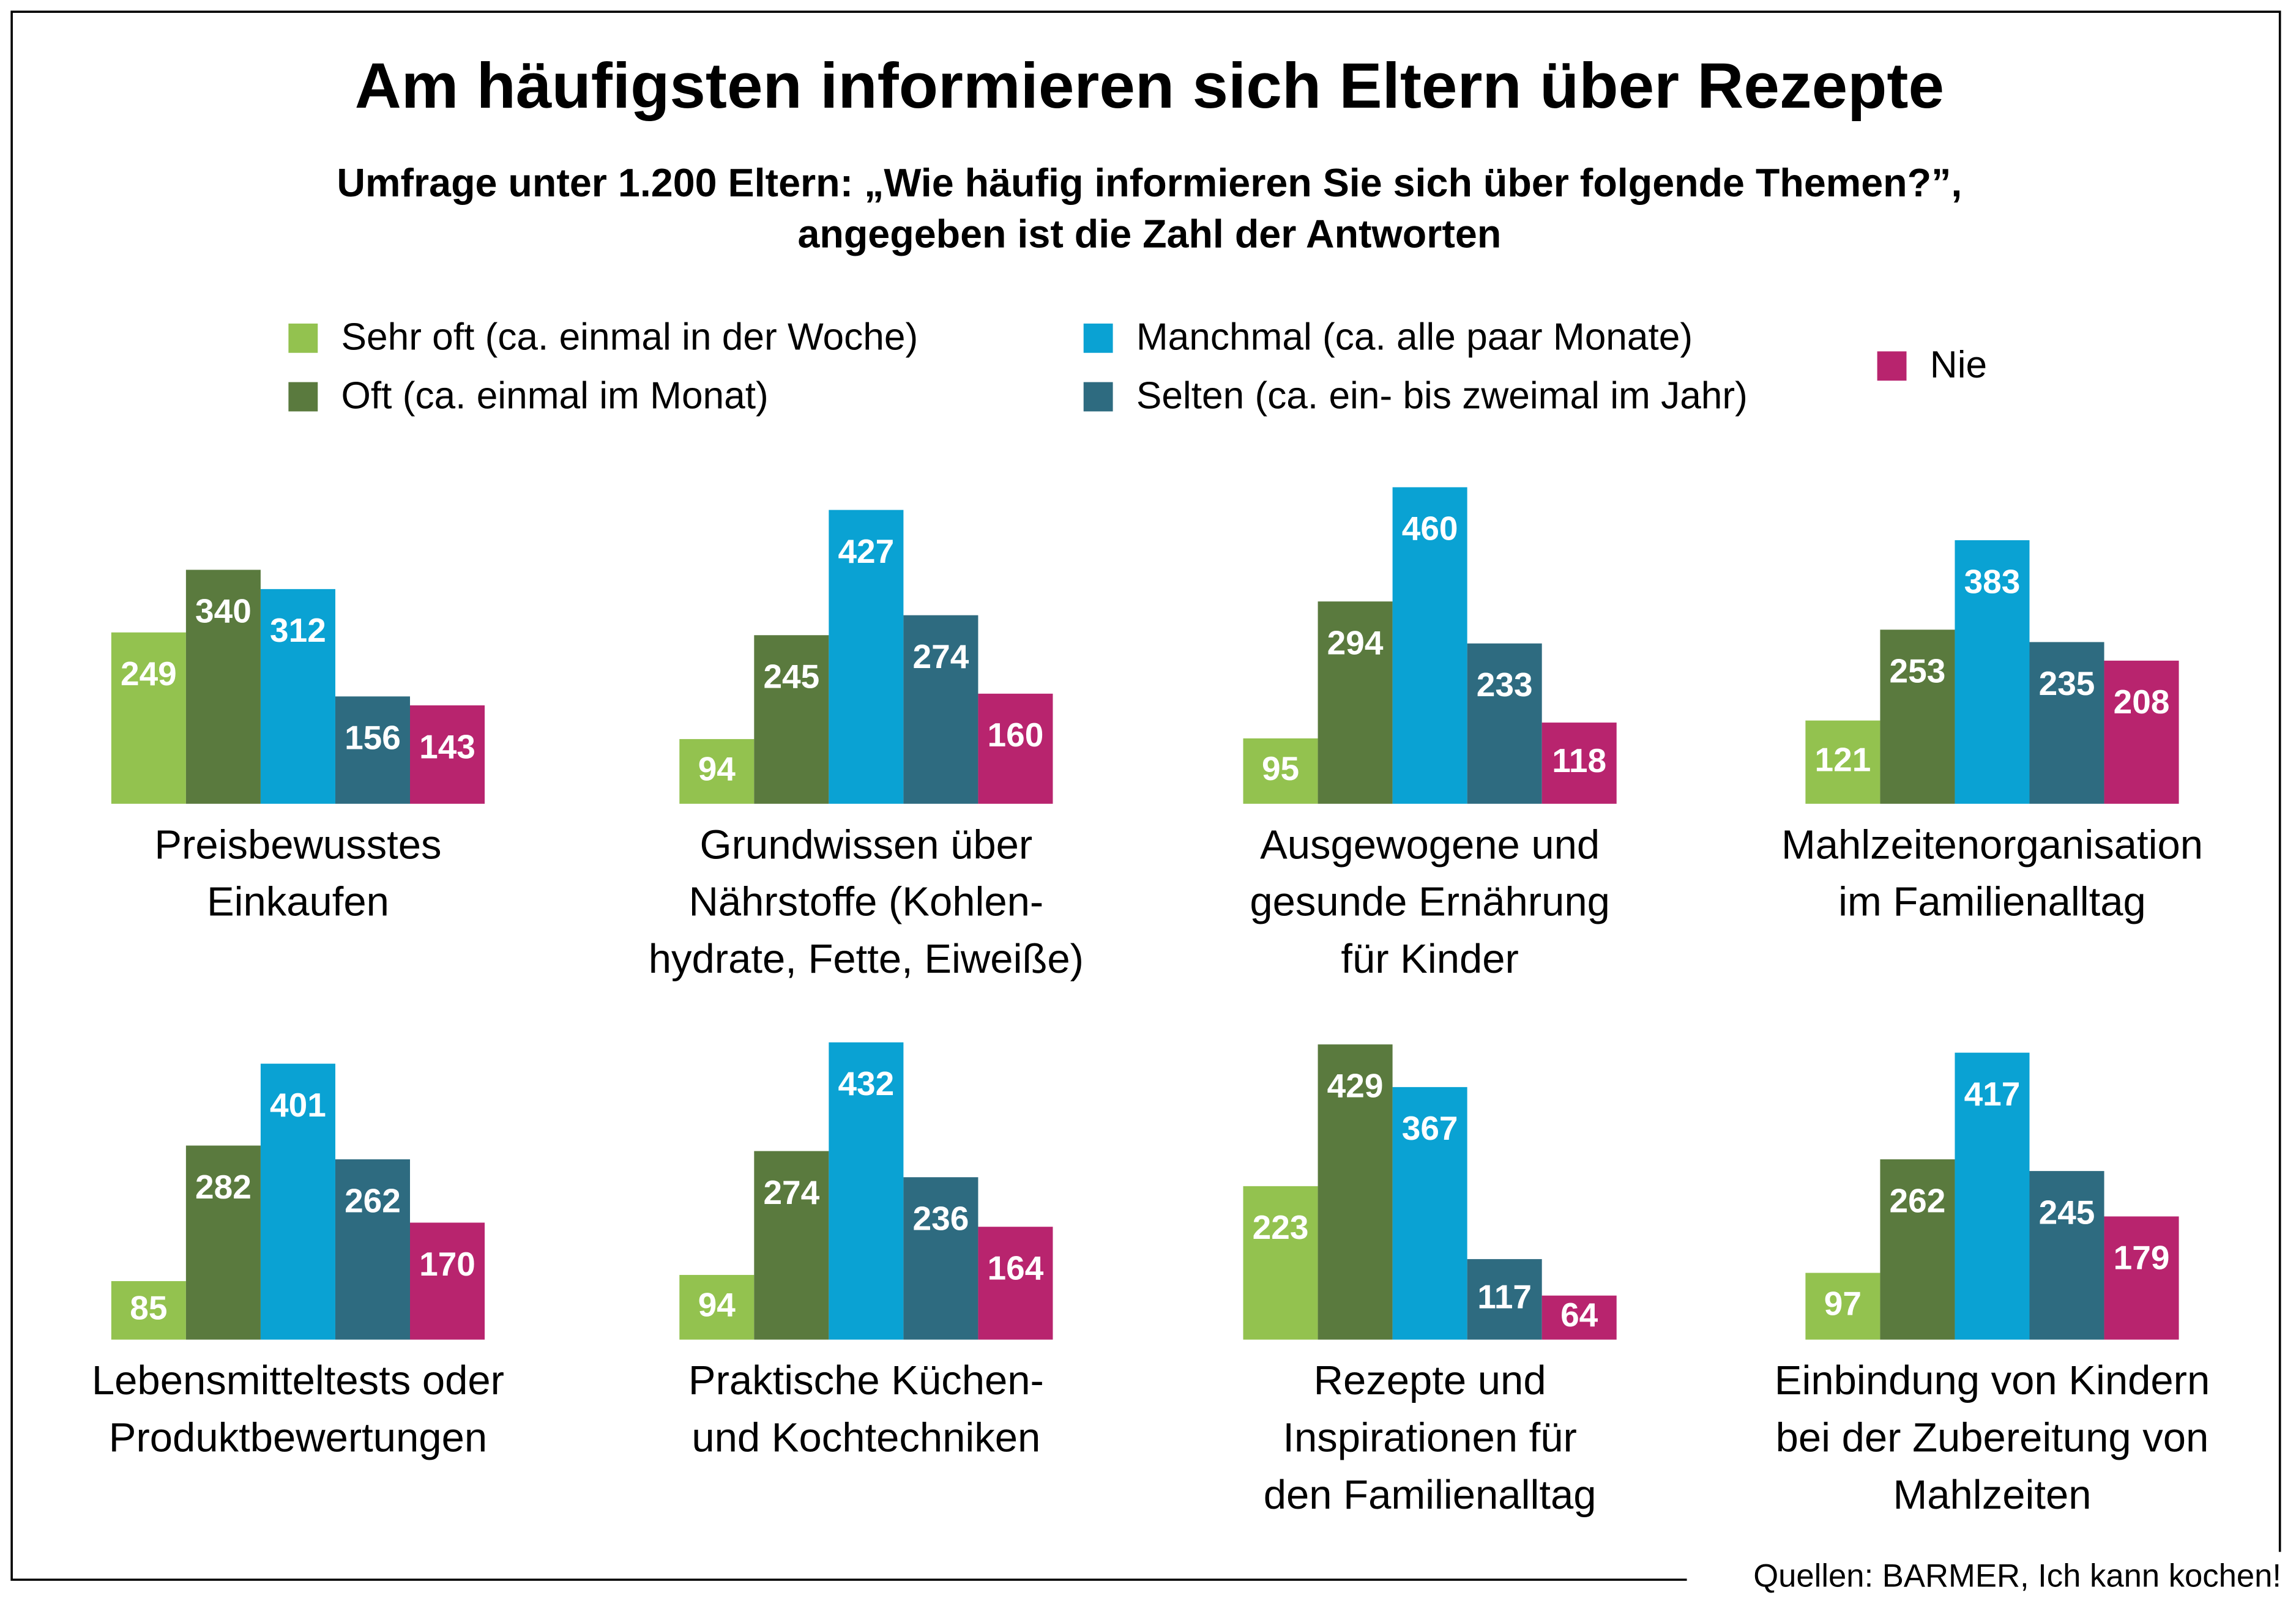  Describe the element at coordinates (1579, 760) in the screenshot. I see `value-label: 118` at that location.